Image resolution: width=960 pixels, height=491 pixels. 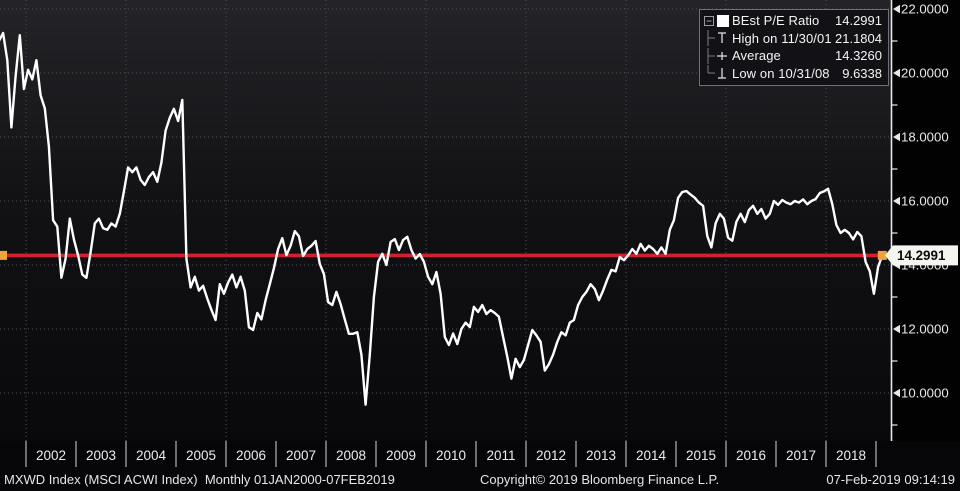 I want to click on line-start-marker, so click(x=3, y=255).